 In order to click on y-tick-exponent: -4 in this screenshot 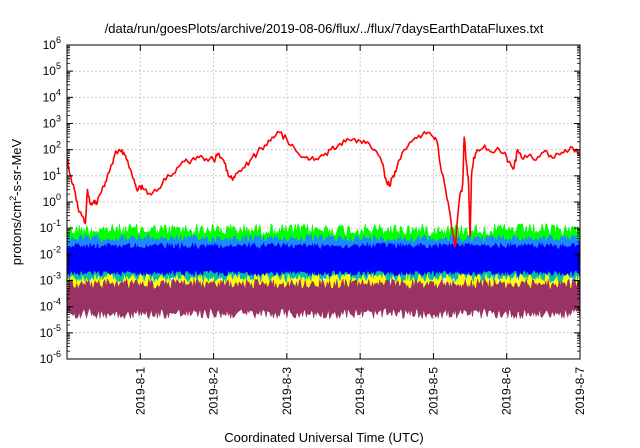, I will do `click(57, 302)`.